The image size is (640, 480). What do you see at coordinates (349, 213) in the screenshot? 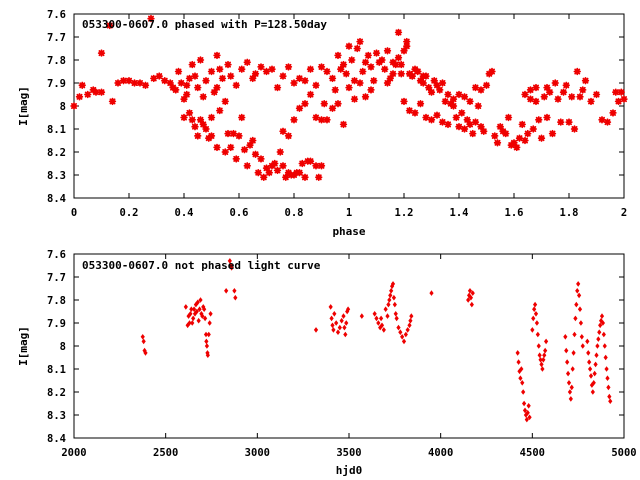
I see `phased-x-tick-label: 1` at bounding box center [349, 213].